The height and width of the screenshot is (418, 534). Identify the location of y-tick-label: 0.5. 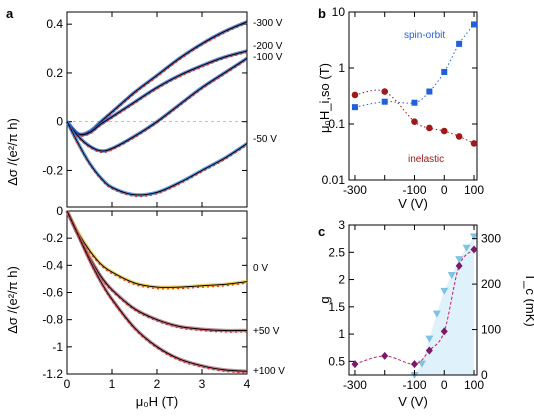
(336, 361).